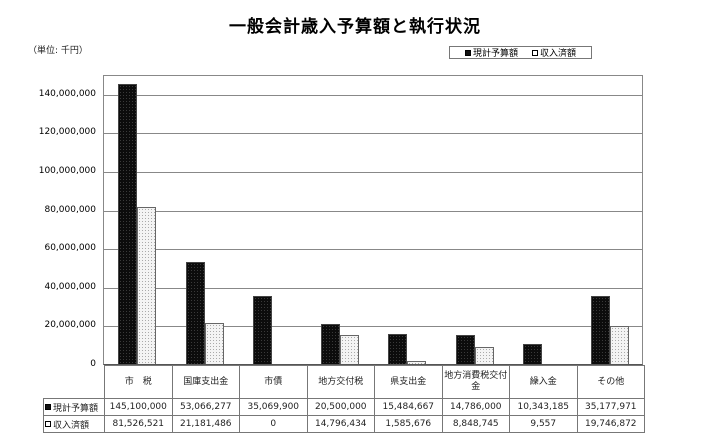 The width and height of the screenshot is (710, 433). What do you see at coordinates (558, 54) in the screenshot?
I see `legend-label: 収入済額` at bounding box center [558, 54].